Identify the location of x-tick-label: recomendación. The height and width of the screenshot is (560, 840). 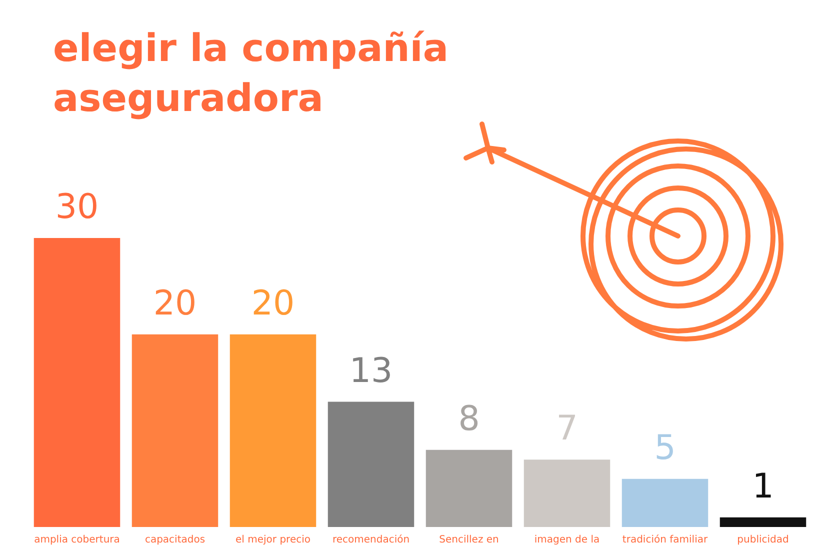
(371, 540).